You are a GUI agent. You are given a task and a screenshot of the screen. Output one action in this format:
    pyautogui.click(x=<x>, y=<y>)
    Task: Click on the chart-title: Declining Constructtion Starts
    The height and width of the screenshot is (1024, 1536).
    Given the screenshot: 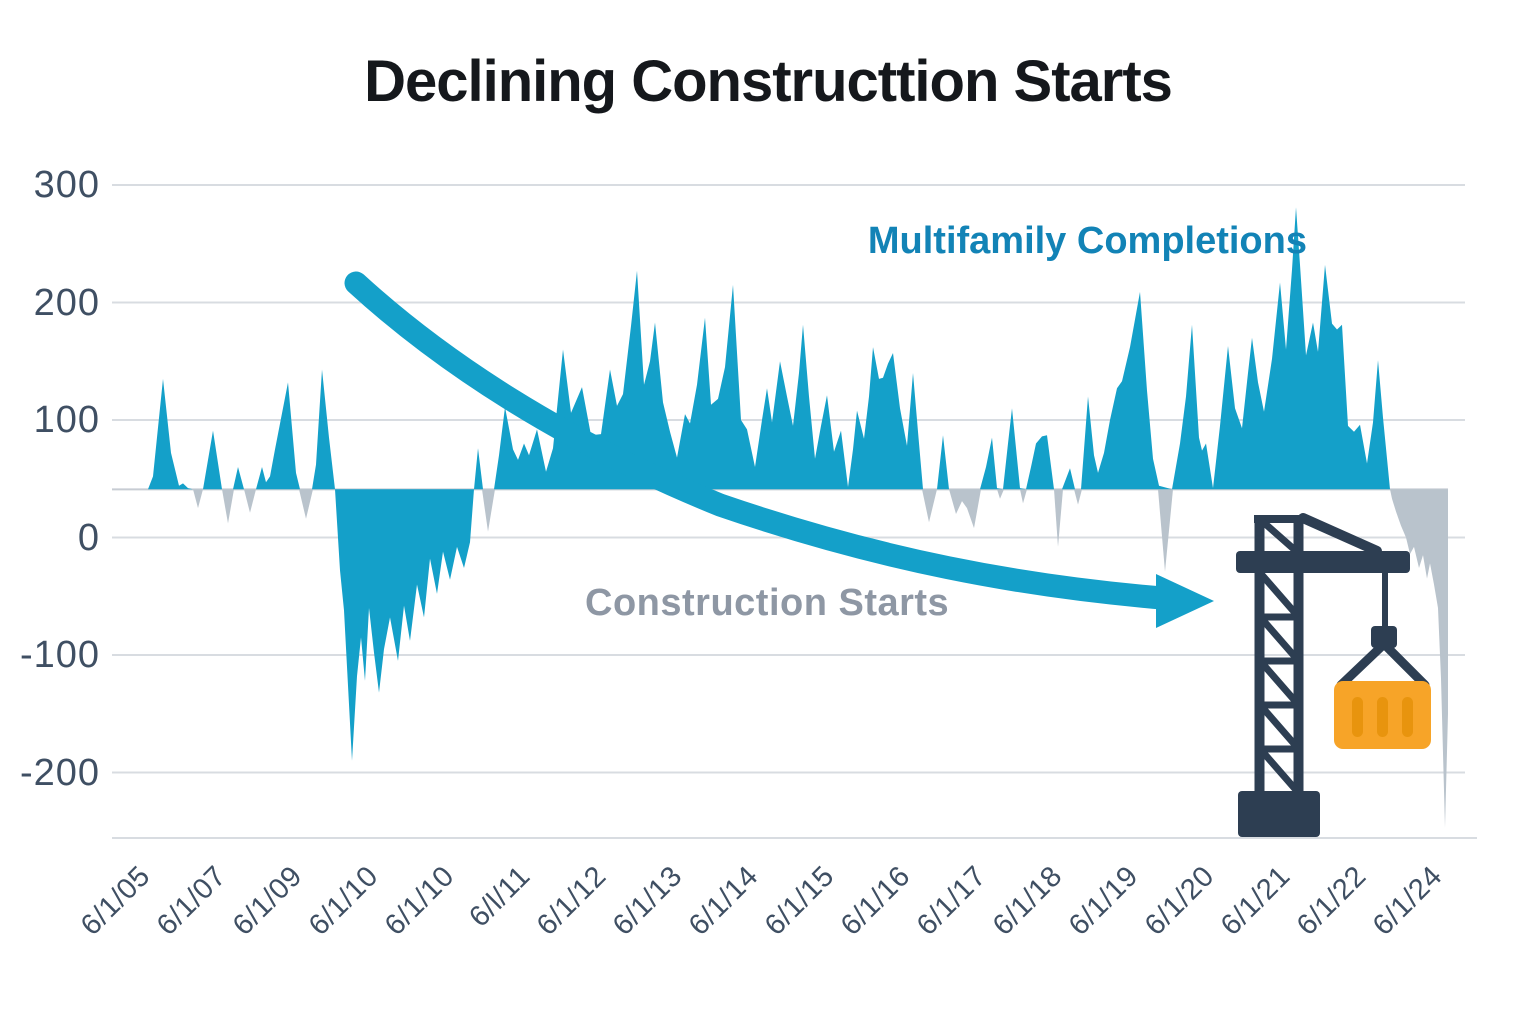 What is the action you would take?
    pyautogui.click(x=768, y=81)
    